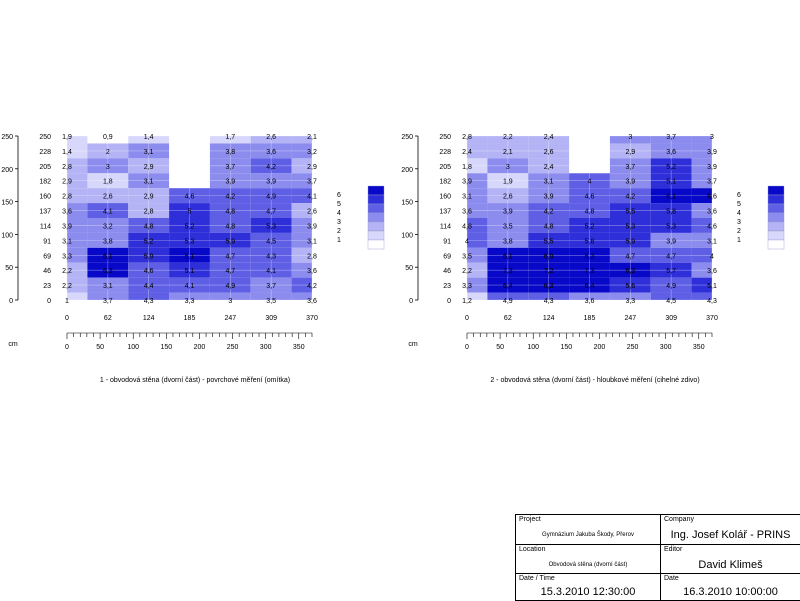 The width and height of the screenshot is (800, 601). What do you see at coordinates (671, 301) in the screenshot?
I see `data-label: 4,5` at bounding box center [671, 301].